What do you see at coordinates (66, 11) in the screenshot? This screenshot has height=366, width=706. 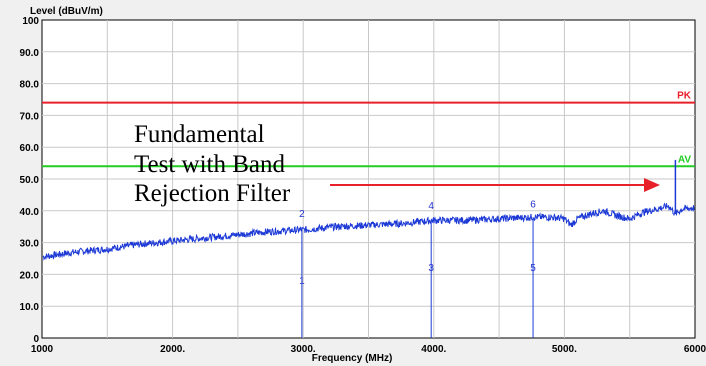 I see `y-axis-title: Level (dBuV/m)` at bounding box center [66, 11].